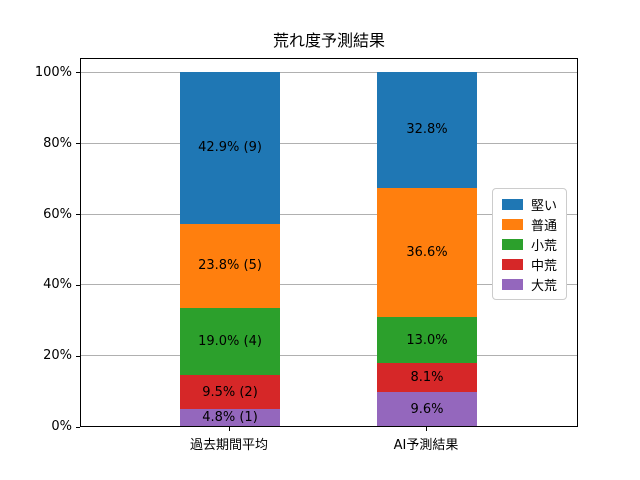  What do you see at coordinates (53, 72) in the screenshot?
I see `y-tick-label: 100%` at bounding box center [53, 72].